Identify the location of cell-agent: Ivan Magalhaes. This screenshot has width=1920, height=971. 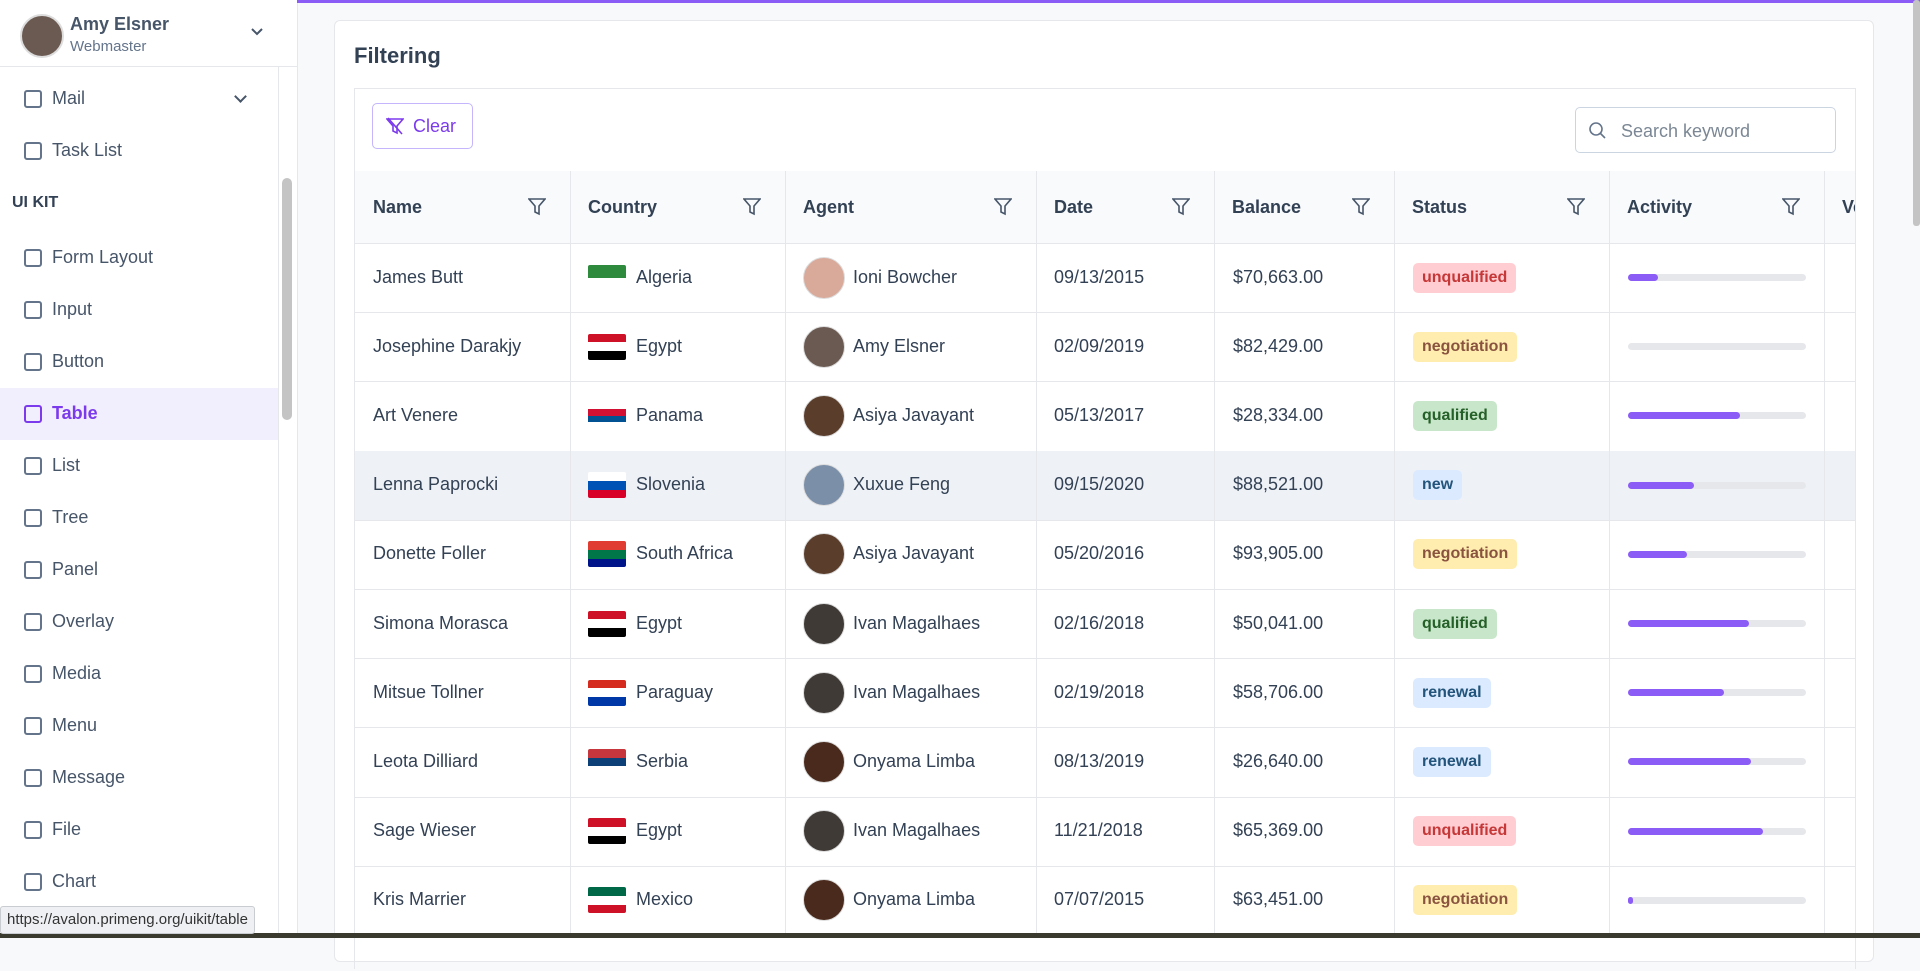
(917, 691).